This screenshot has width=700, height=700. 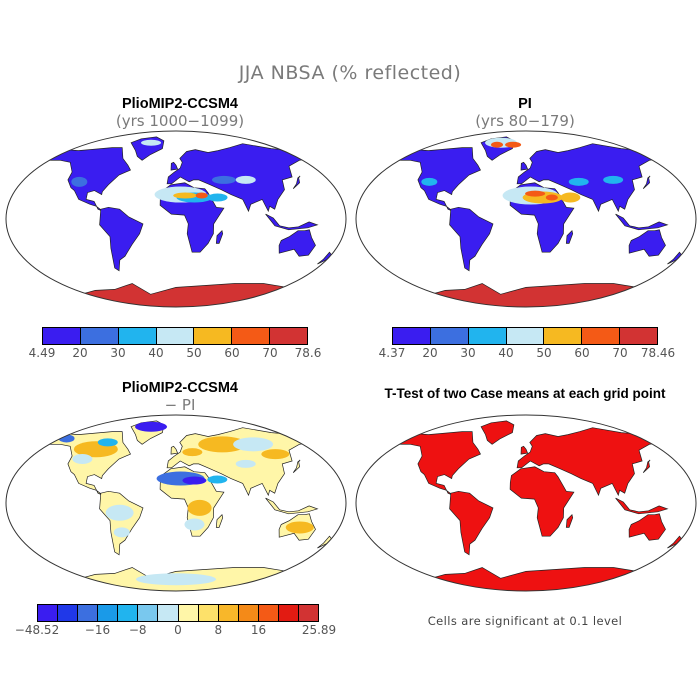 What do you see at coordinates (42, 353) in the screenshot?
I see `colorbar-tick-label: 4.49` at bounding box center [42, 353].